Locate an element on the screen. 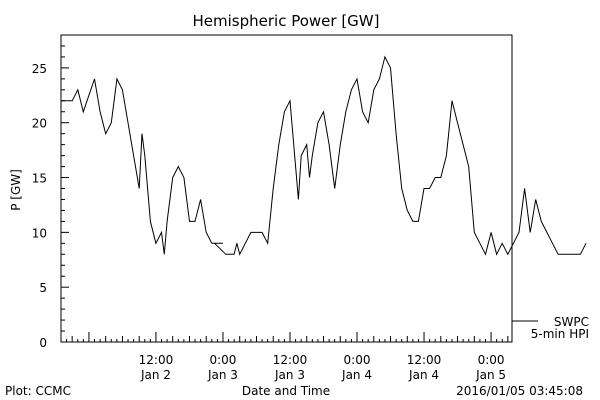 The height and width of the screenshot is (400, 600). x-tick-date-label: Jan 2 is located at coordinates (155, 375).